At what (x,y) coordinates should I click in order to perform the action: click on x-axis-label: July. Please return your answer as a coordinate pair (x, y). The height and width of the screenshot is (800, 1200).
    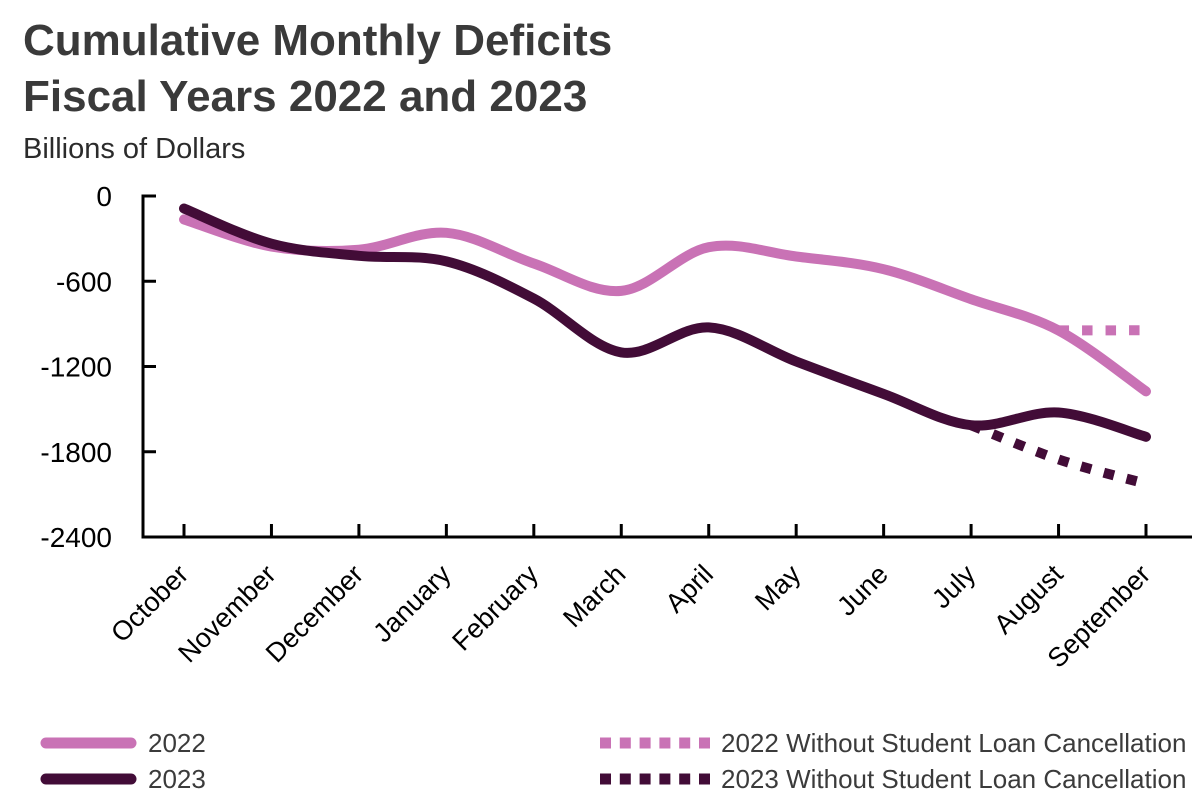
    Looking at the image, I should click on (954, 587).